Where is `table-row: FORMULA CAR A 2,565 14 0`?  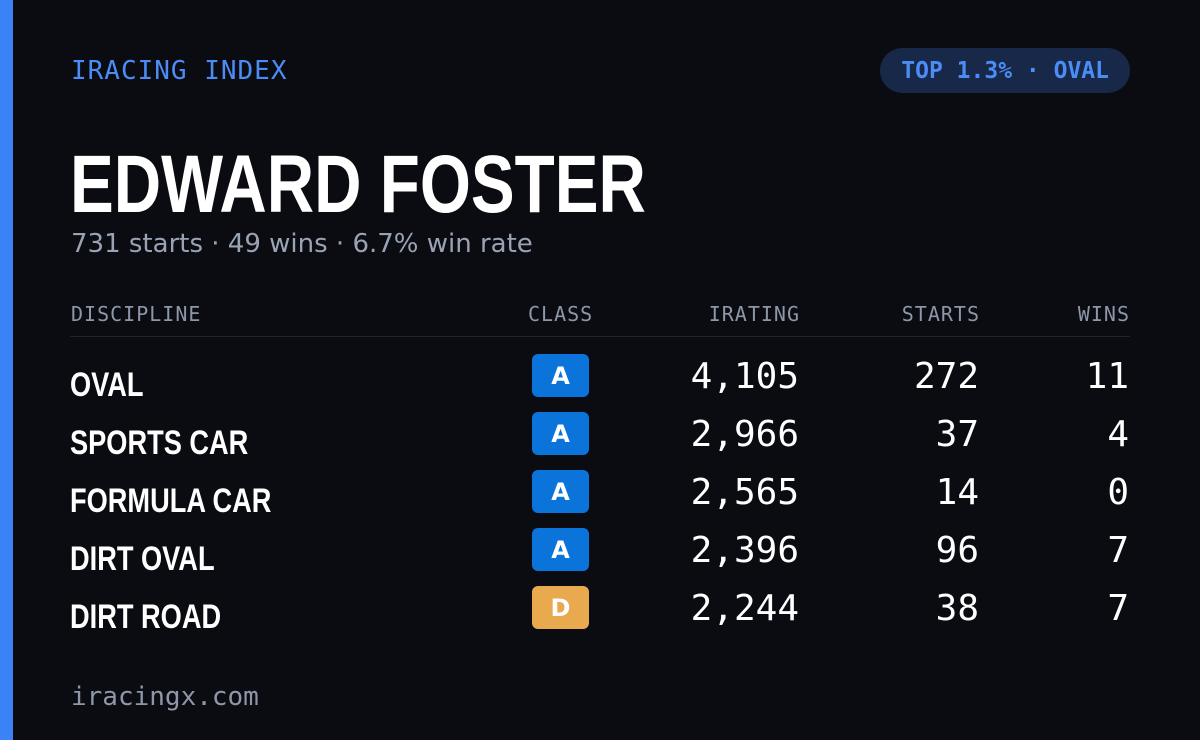
table-row: FORMULA CAR A 2,565 14 0 is located at coordinates (600, 499).